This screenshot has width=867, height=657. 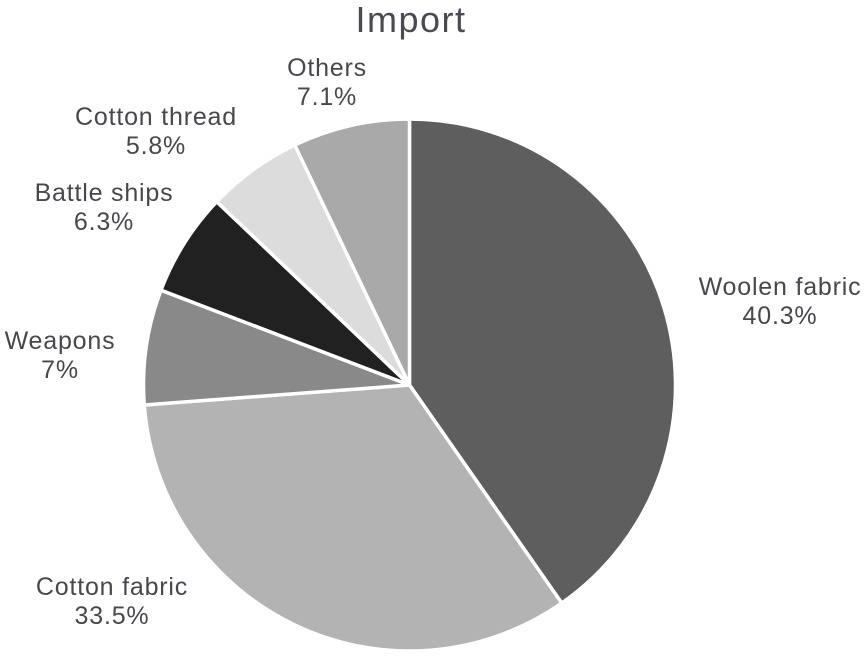 I want to click on pie-slice-weapons, so click(x=276, y=347).